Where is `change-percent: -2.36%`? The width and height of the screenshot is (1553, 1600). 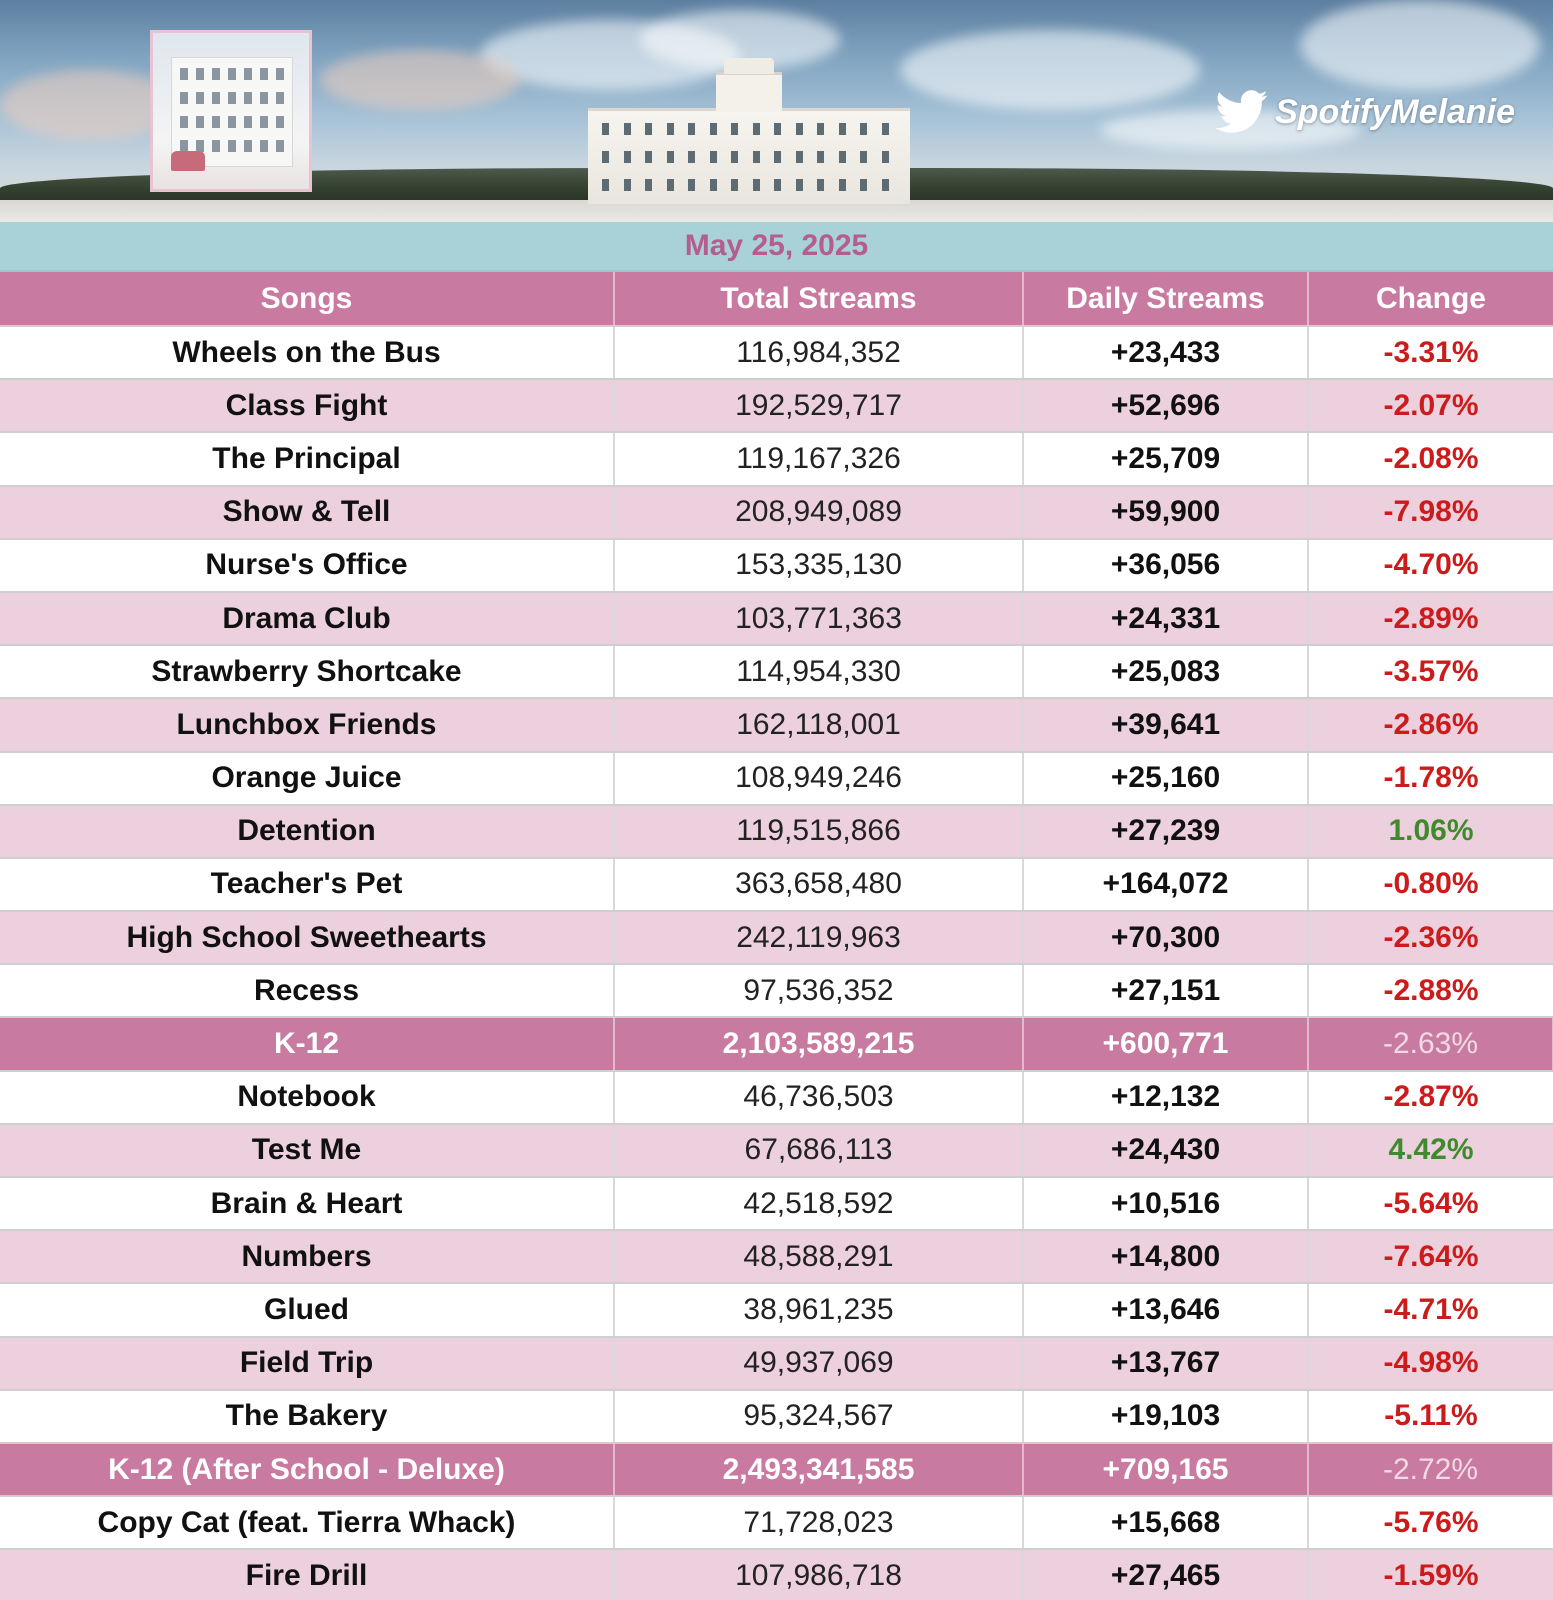 change-percent: -2.36% is located at coordinates (1430, 938).